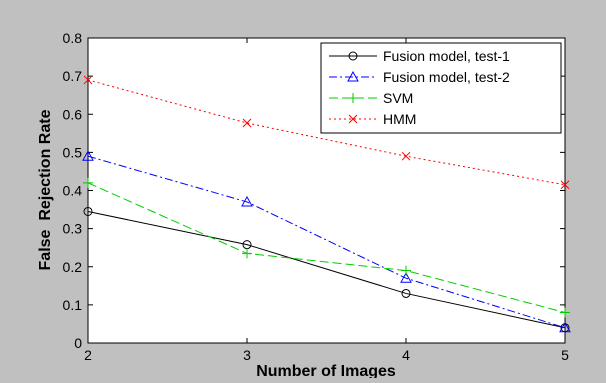  What do you see at coordinates (565, 355) in the screenshot?
I see `x-tick-label: 5` at bounding box center [565, 355].